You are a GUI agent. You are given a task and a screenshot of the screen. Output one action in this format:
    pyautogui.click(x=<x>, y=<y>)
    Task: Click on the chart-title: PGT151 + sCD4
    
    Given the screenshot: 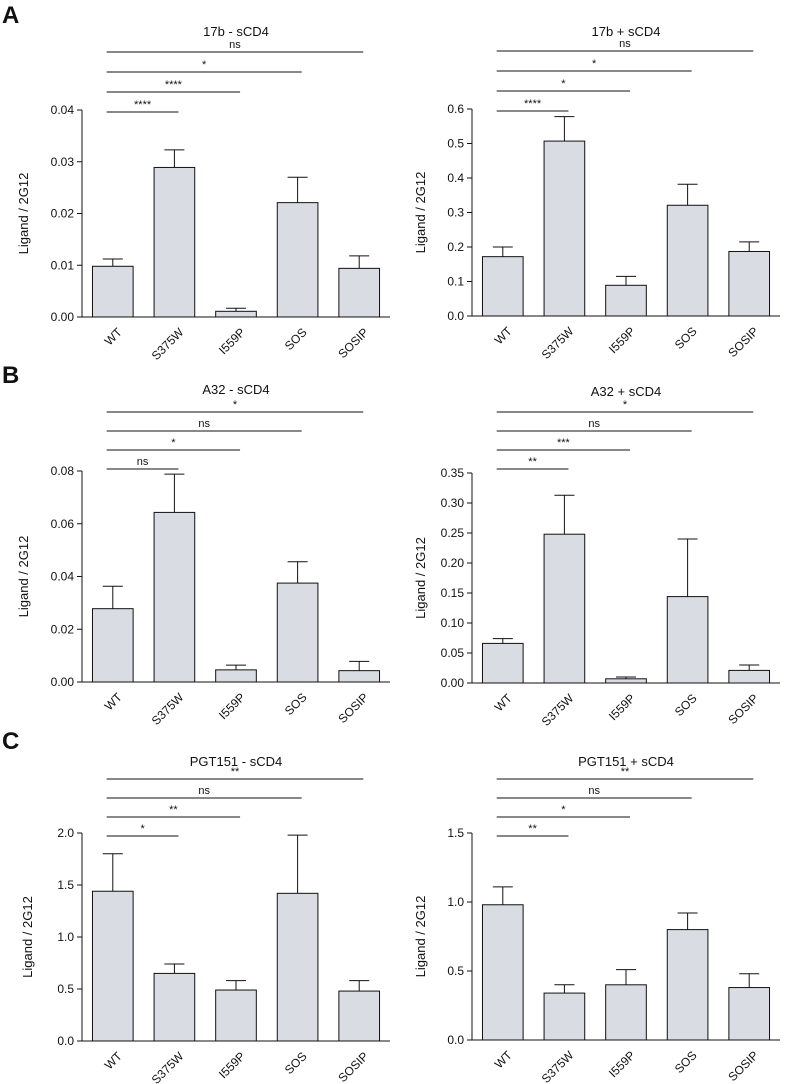 What is the action you would take?
    pyautogui.click(x=626, y=761)
    